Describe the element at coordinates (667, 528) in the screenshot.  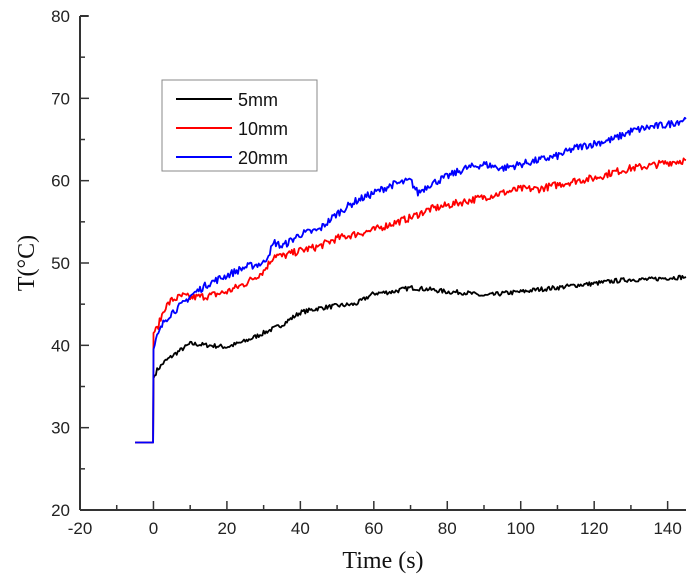
I see `x-tick-label: 140` at that location.